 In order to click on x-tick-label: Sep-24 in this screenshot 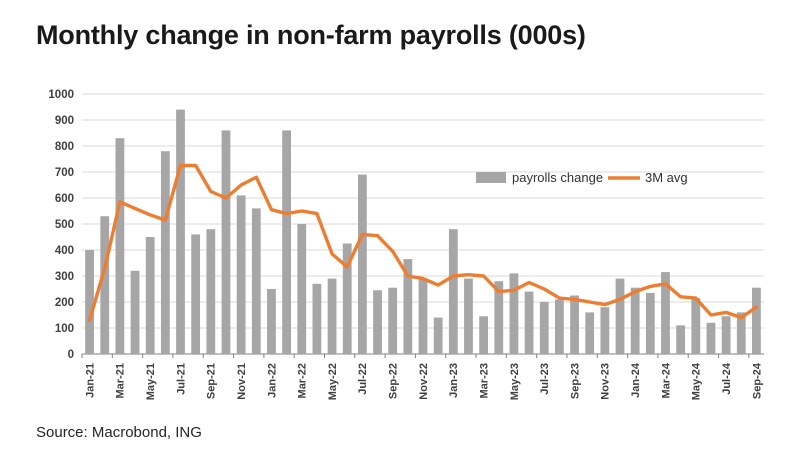, I will do `click(757, 380)`.